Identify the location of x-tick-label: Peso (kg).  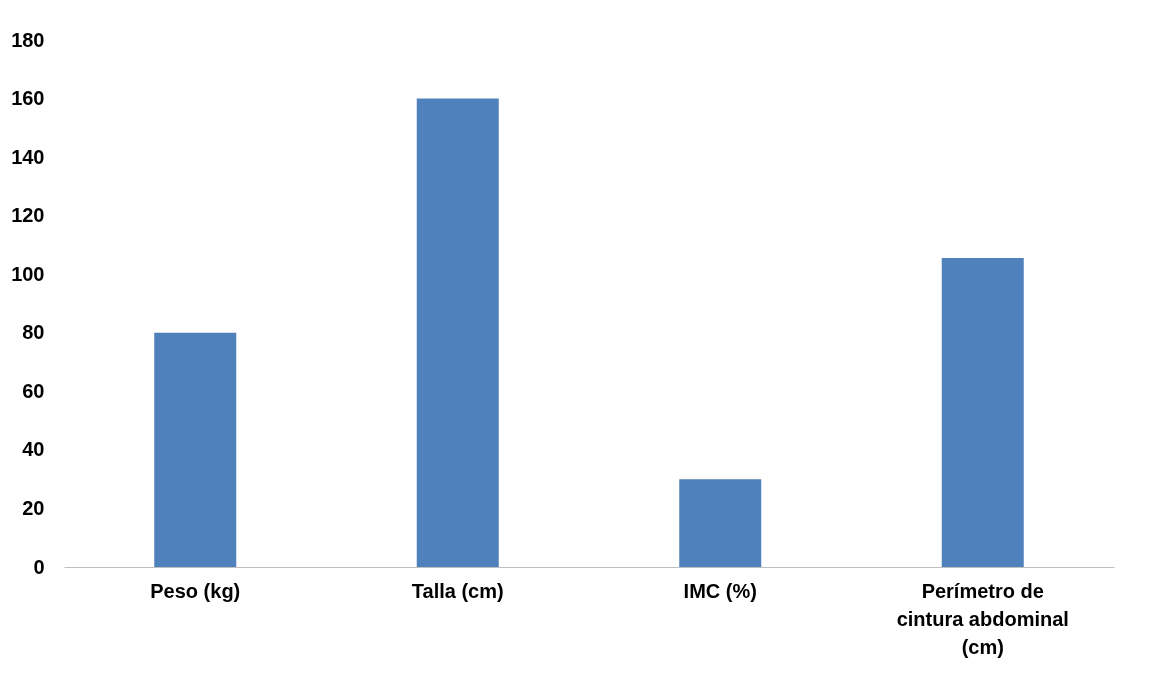
(195, 590).